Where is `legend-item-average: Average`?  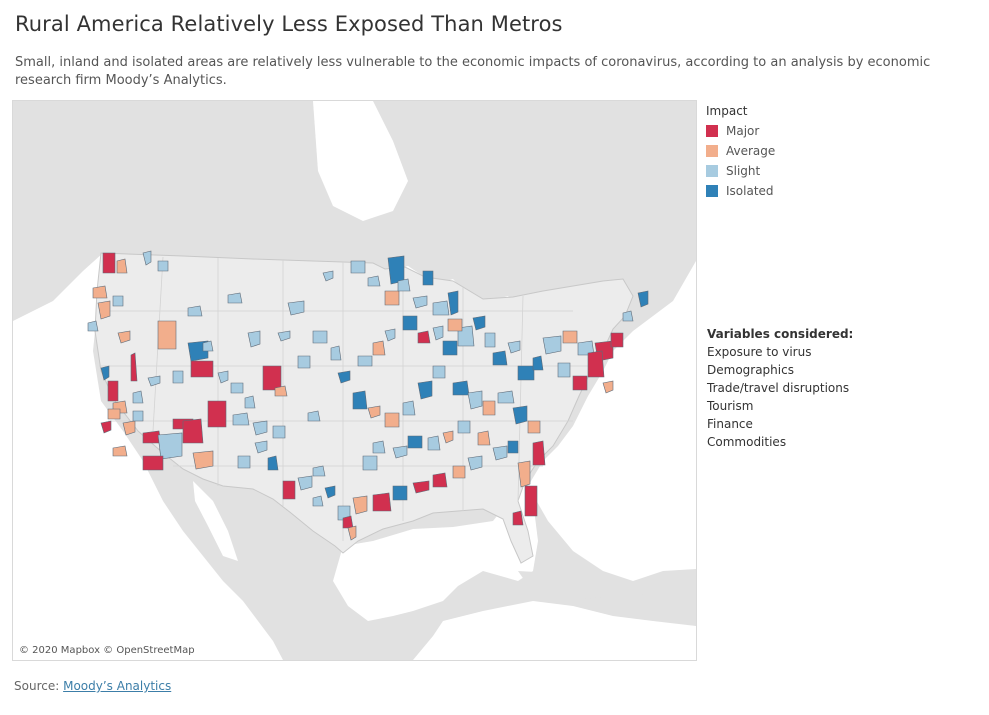
legend-item-average: Average is located at coordinates (740, 151).